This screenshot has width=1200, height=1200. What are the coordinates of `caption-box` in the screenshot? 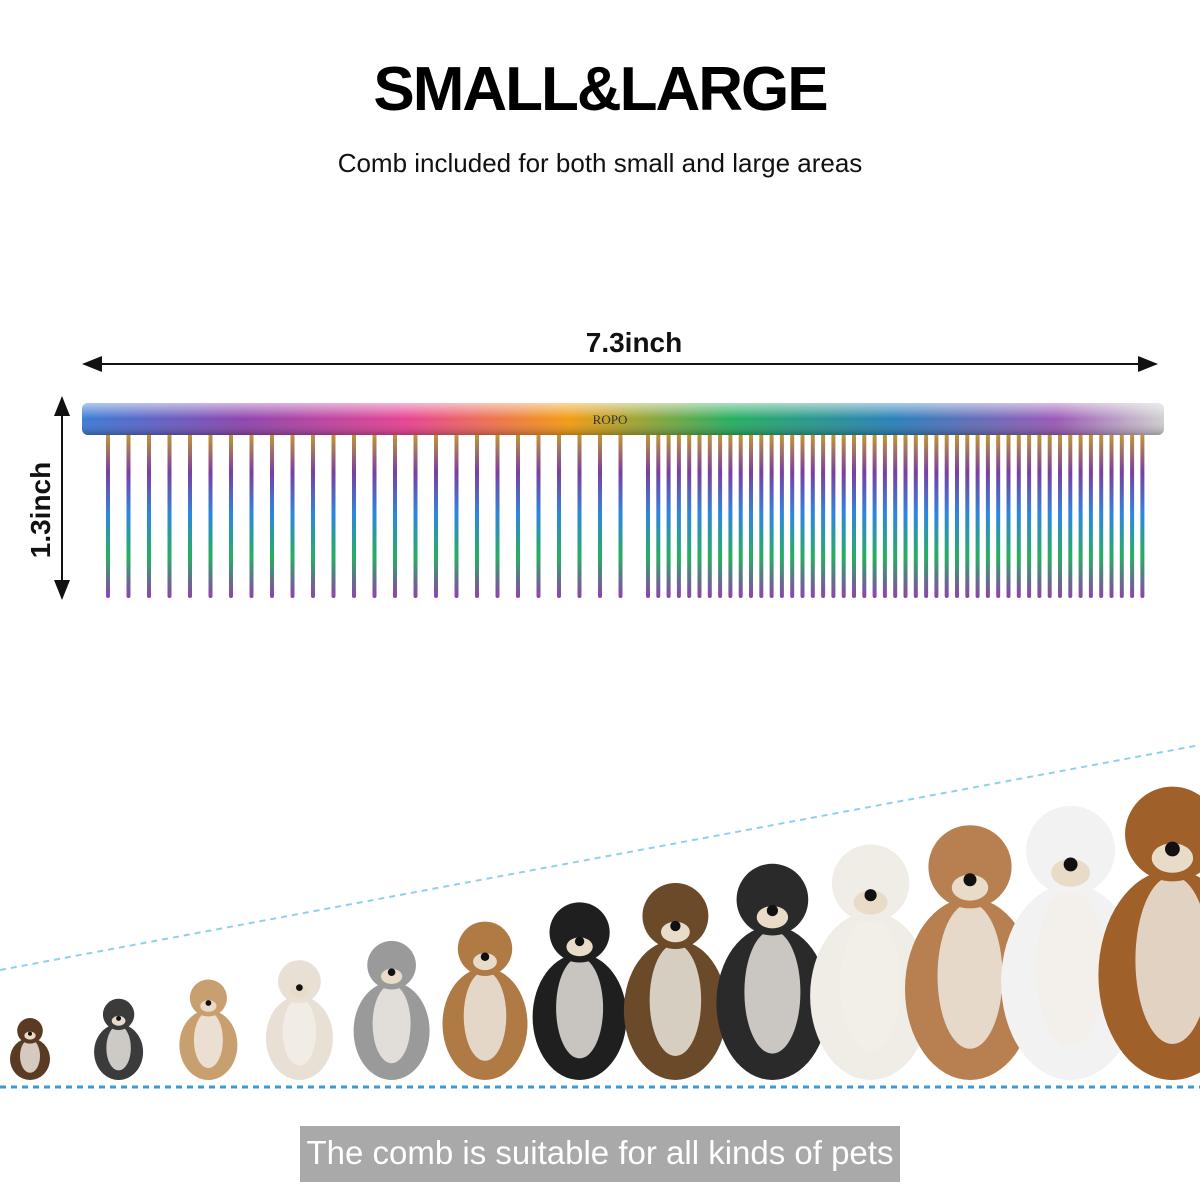 It's located at (600, 1154).